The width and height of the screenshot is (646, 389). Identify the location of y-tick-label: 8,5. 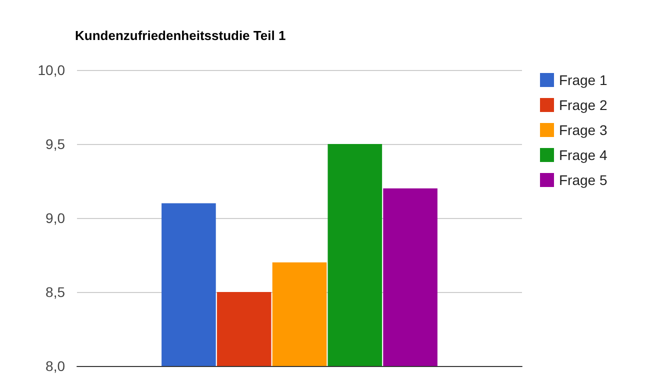
(56, 292).